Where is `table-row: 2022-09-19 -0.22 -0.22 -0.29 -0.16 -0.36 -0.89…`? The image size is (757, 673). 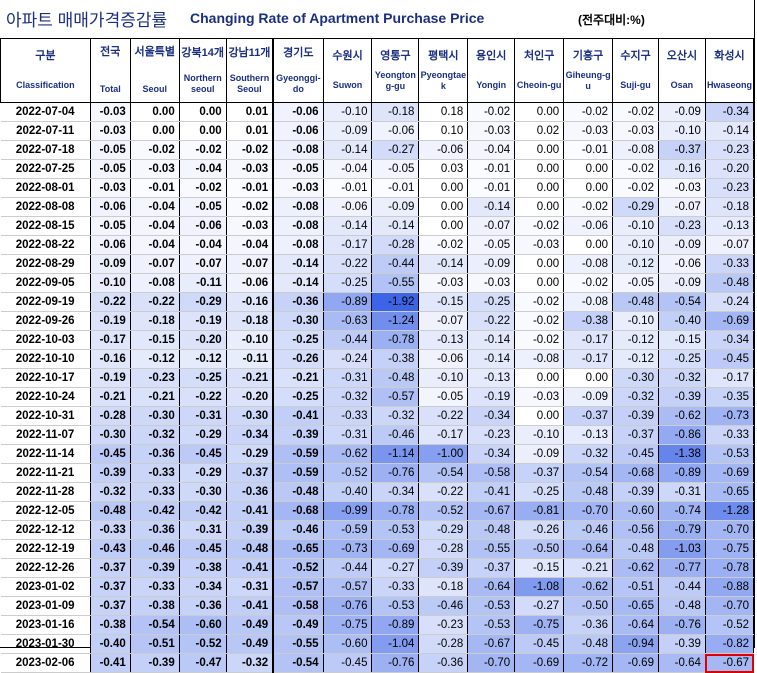
table-row: 2022-09-19 -0.22 -0.22 -0.29 -0.16 -0.36 -0.89… is located at coordinates (377, 302).